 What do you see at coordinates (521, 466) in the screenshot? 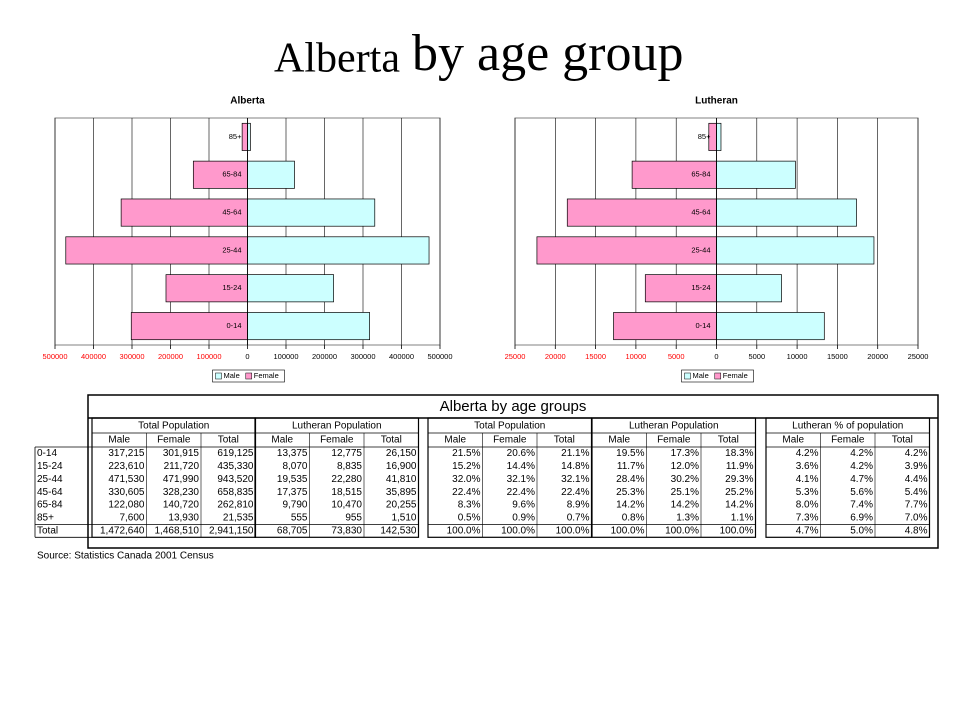
I see `table-cell: 14.4%` at bounding box center [521, 466].